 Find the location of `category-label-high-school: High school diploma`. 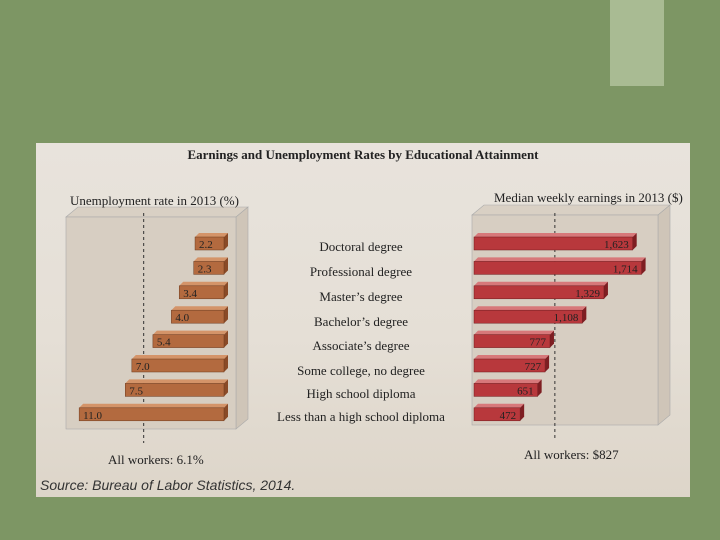

category-label-high-school: High school diploma is located at coordinates (361, 393).